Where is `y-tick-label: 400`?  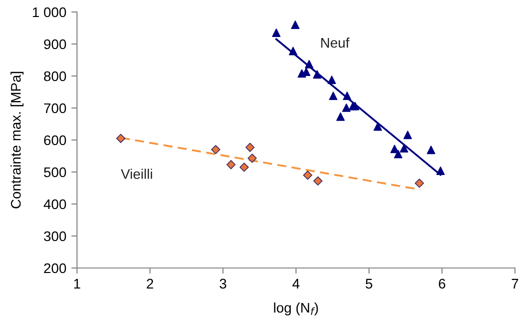
y-tick-label: 400 is located at coordinates (55, 204).